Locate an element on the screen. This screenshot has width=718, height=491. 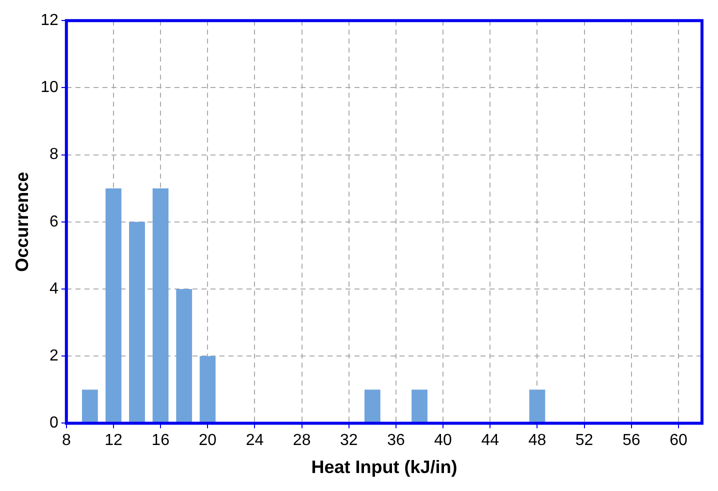
x-tick-label: 32 is located at coordinates (349, 441).